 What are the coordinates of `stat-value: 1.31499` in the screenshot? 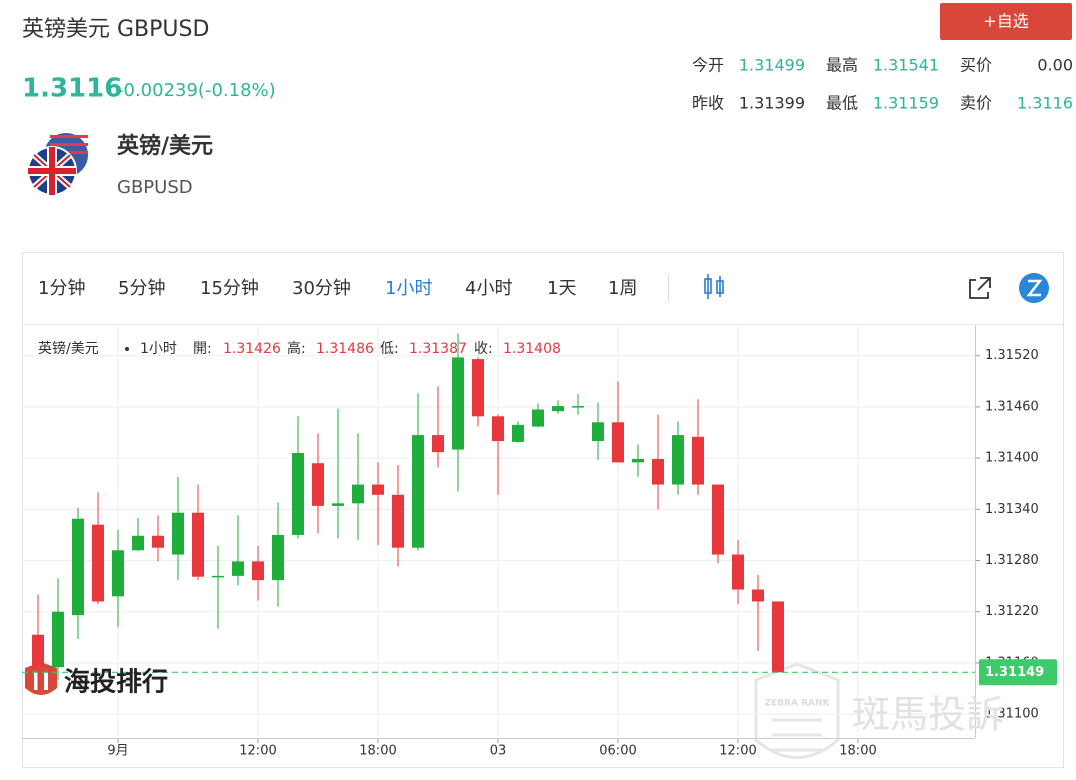 It's located at (772, 65).